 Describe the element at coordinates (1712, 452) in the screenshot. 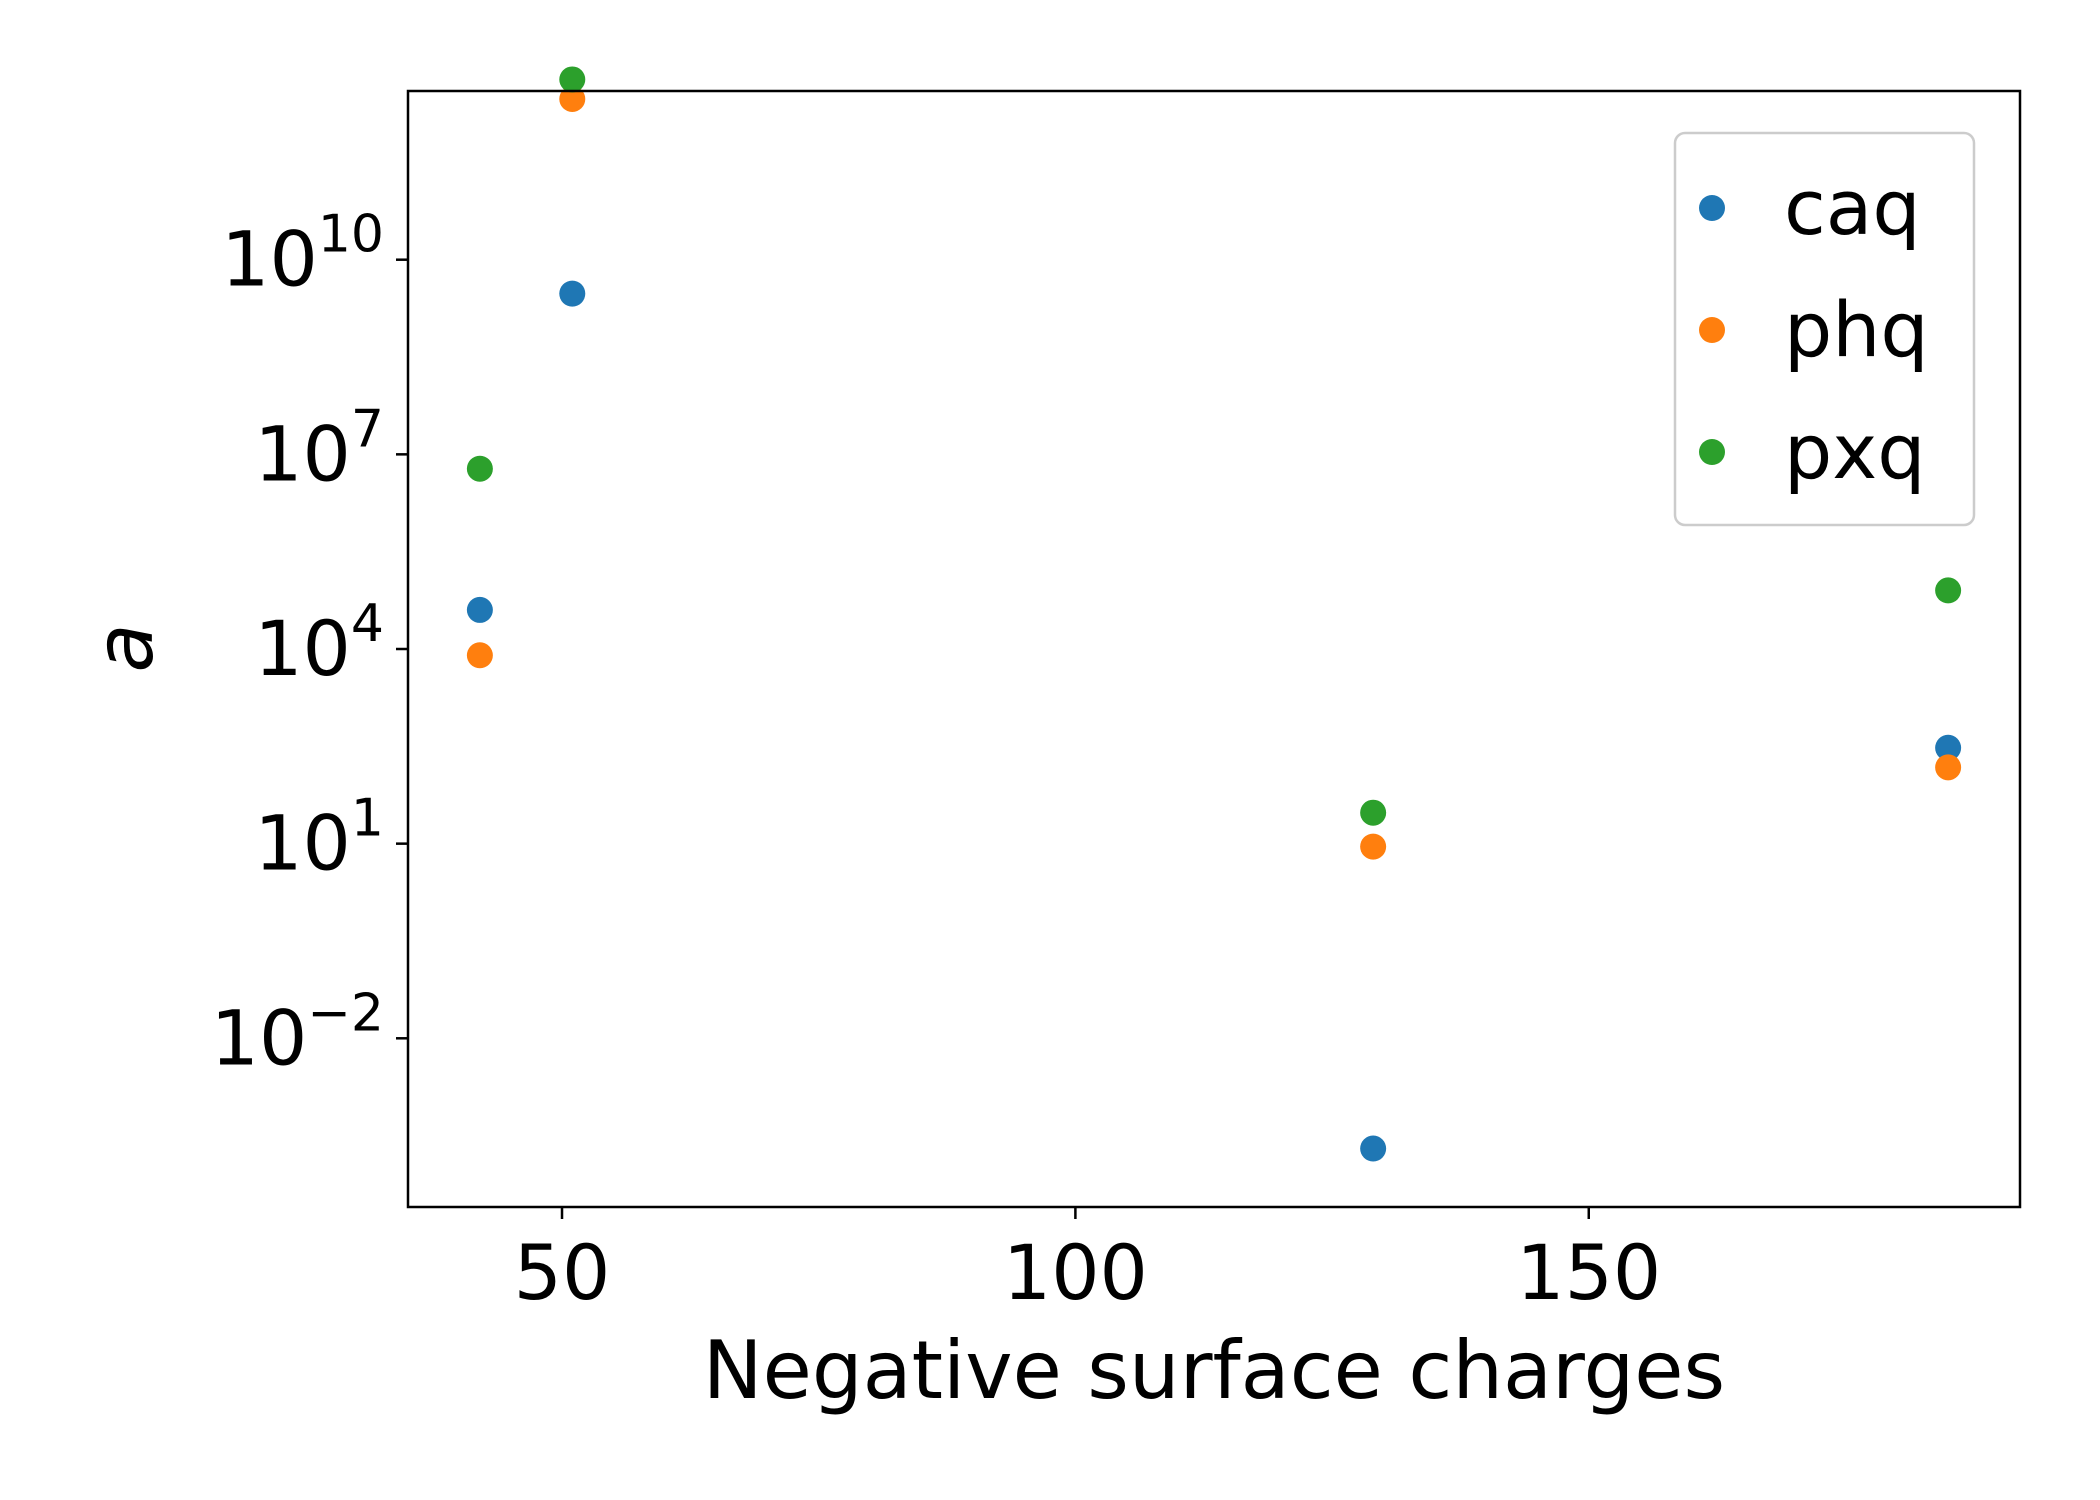

I see `legend-marker-pxq` at that location.